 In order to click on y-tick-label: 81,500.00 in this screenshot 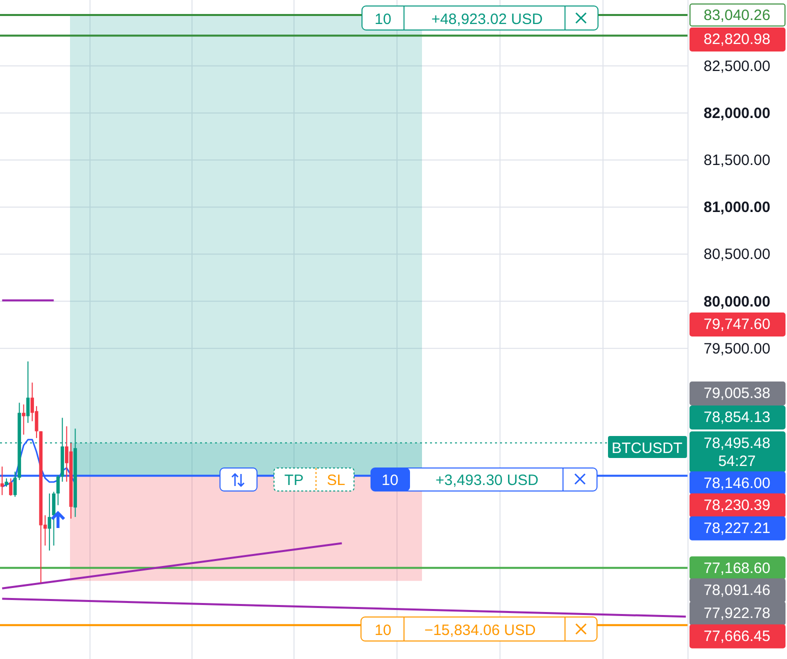, I will do `click(737, 161)`.